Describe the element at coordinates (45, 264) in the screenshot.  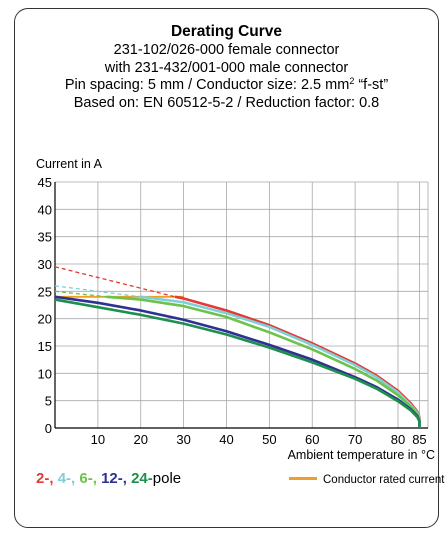
I see `y-tick-label: 30` at that location.